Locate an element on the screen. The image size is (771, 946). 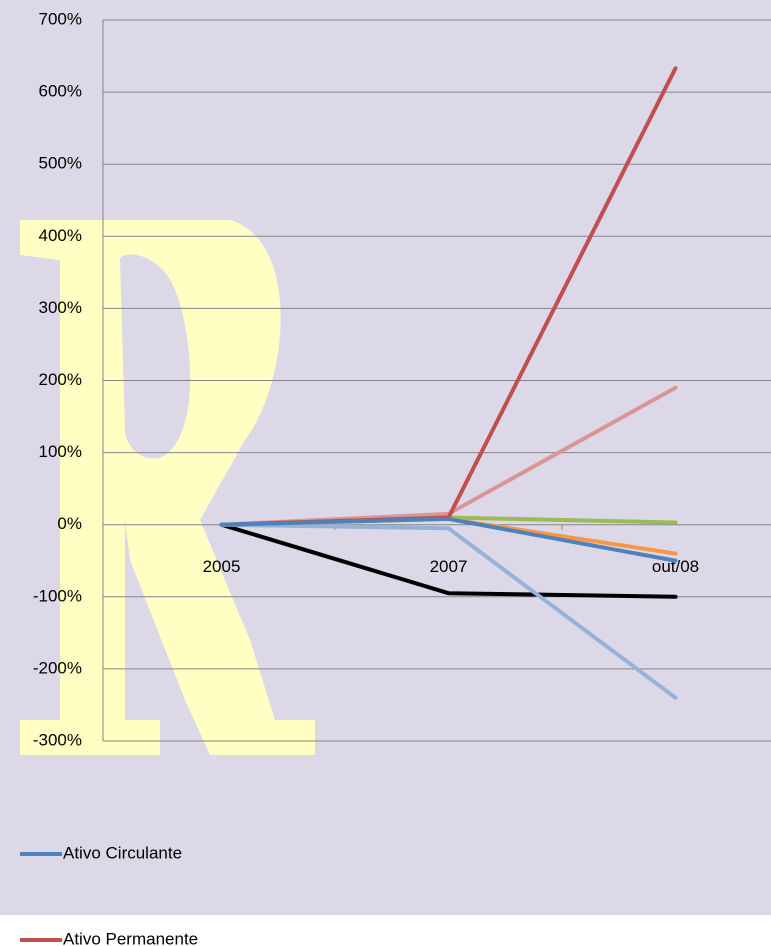
y-tick-label: 300% is located at coordinates (60, 307).